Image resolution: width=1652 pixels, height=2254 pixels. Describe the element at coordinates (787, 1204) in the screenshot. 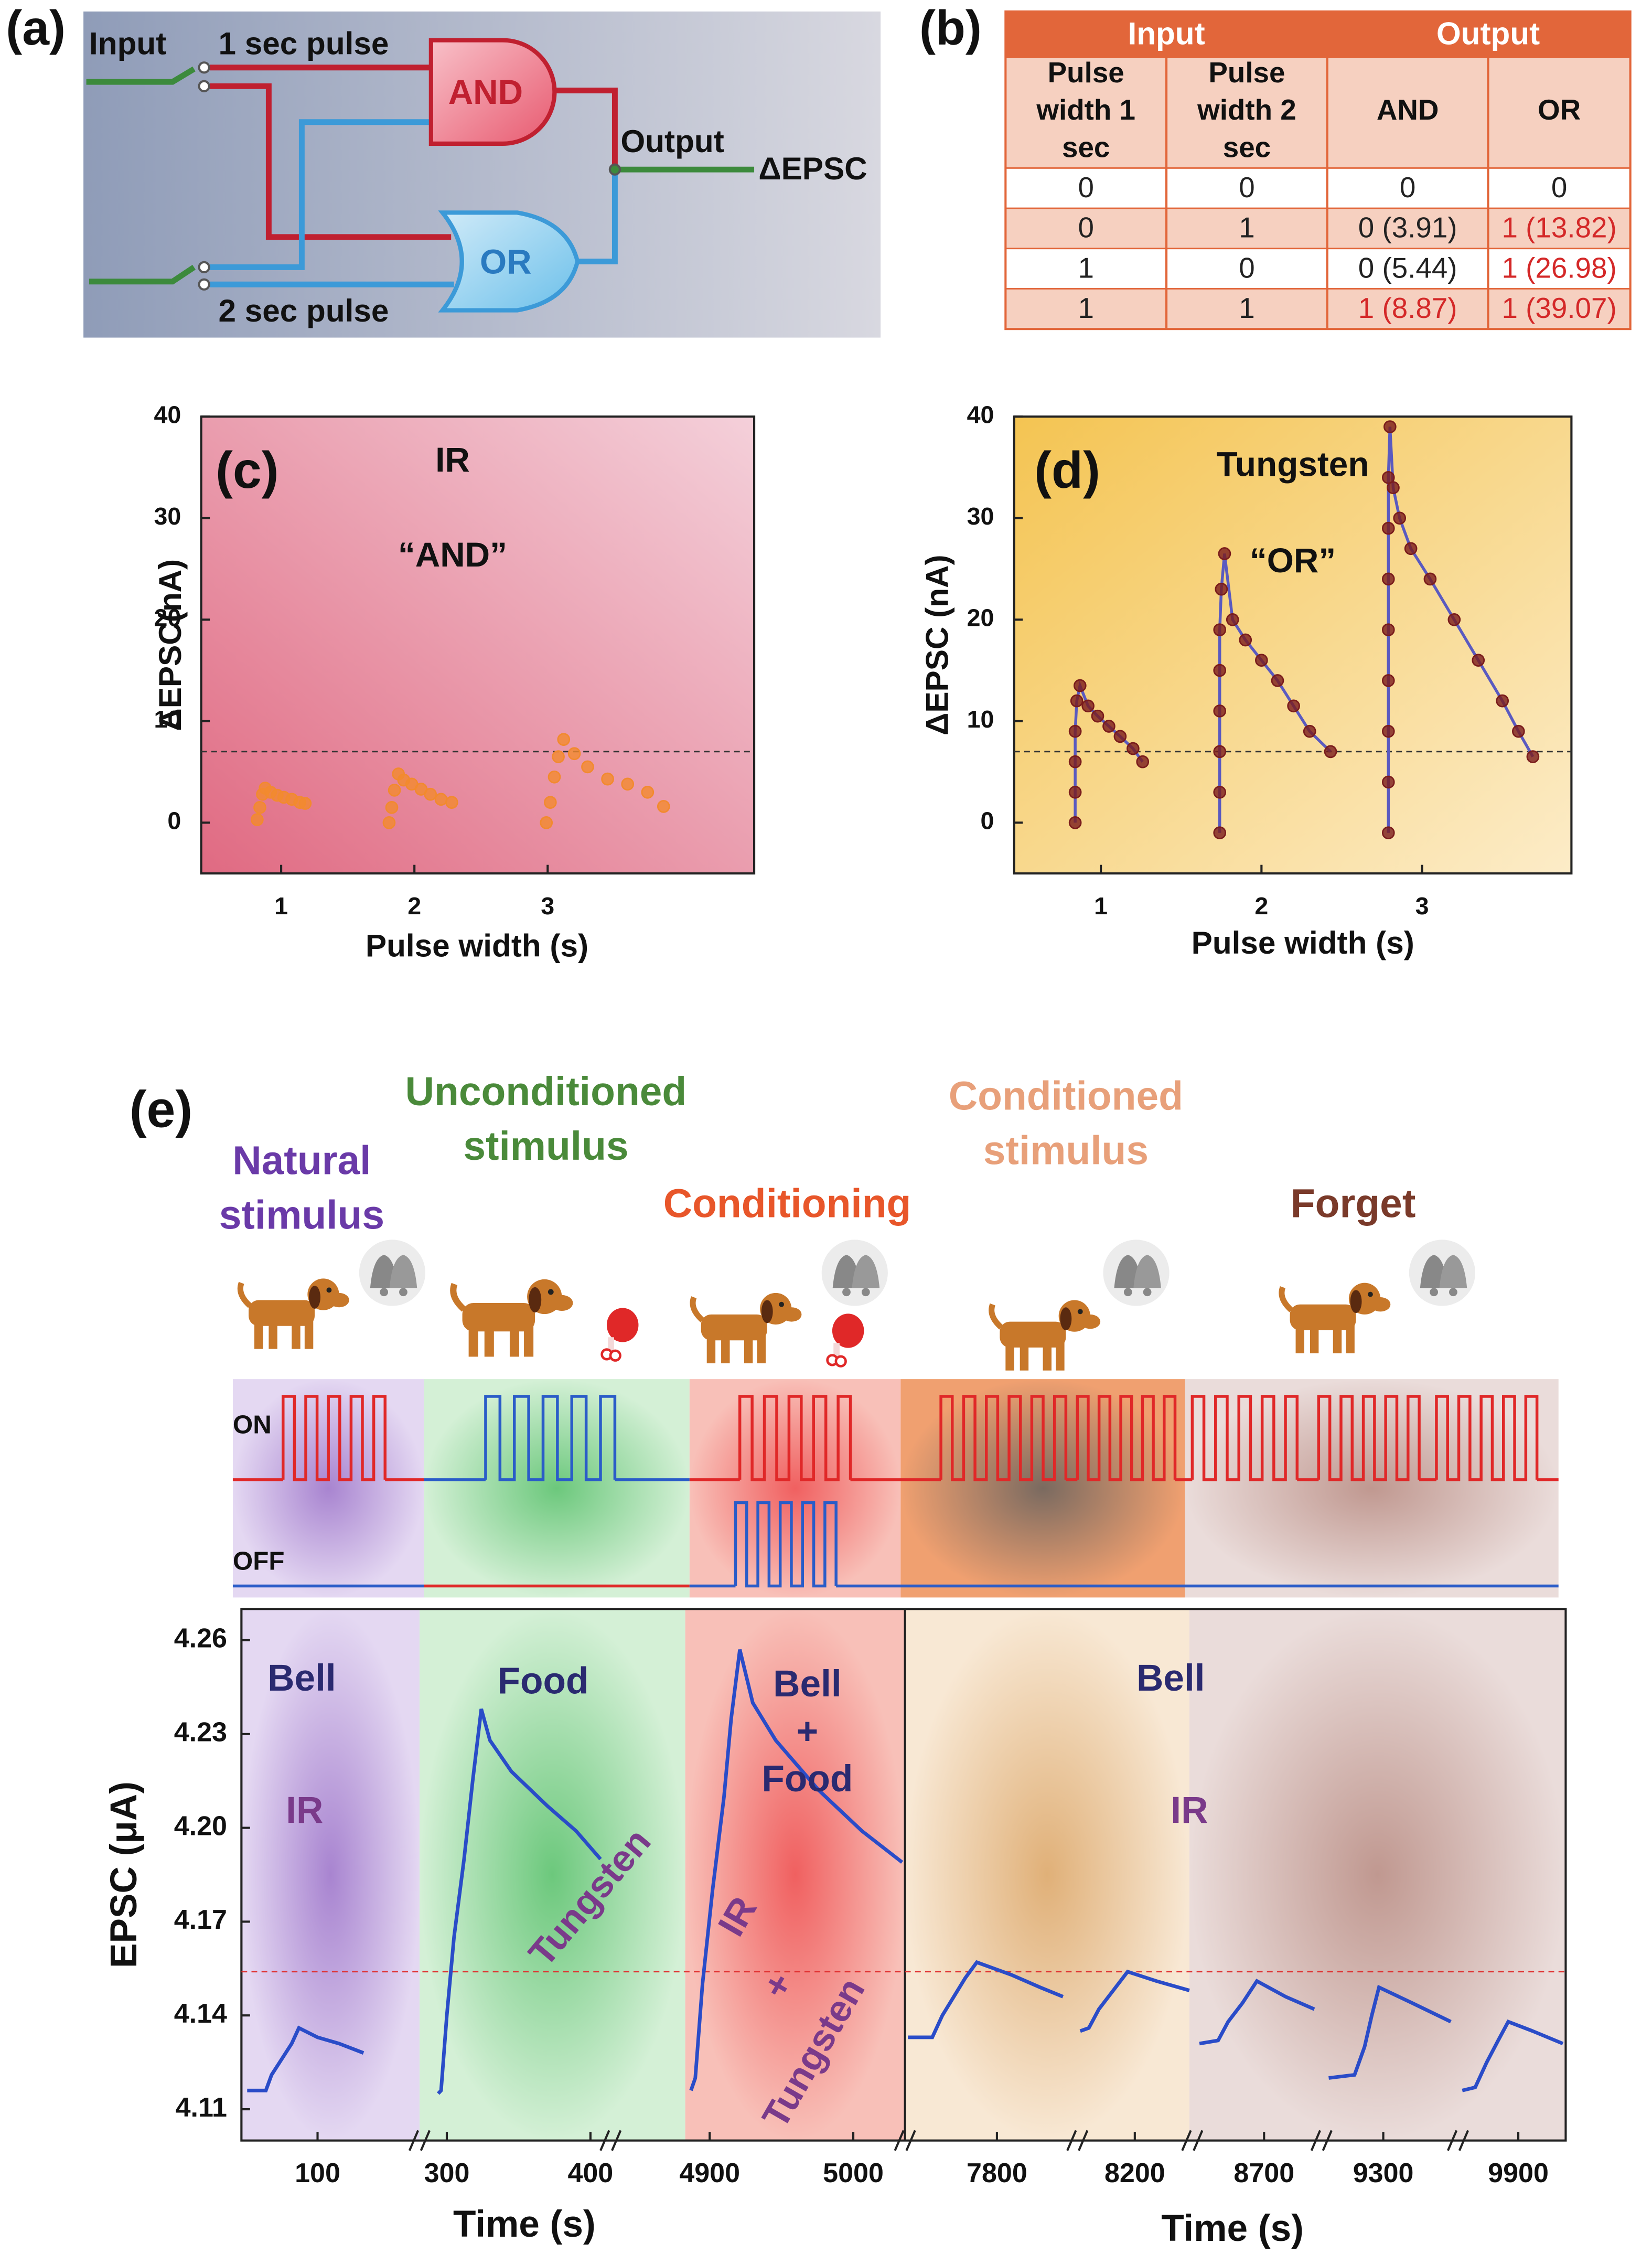

I see `stage-label: Conditioning` at that location.